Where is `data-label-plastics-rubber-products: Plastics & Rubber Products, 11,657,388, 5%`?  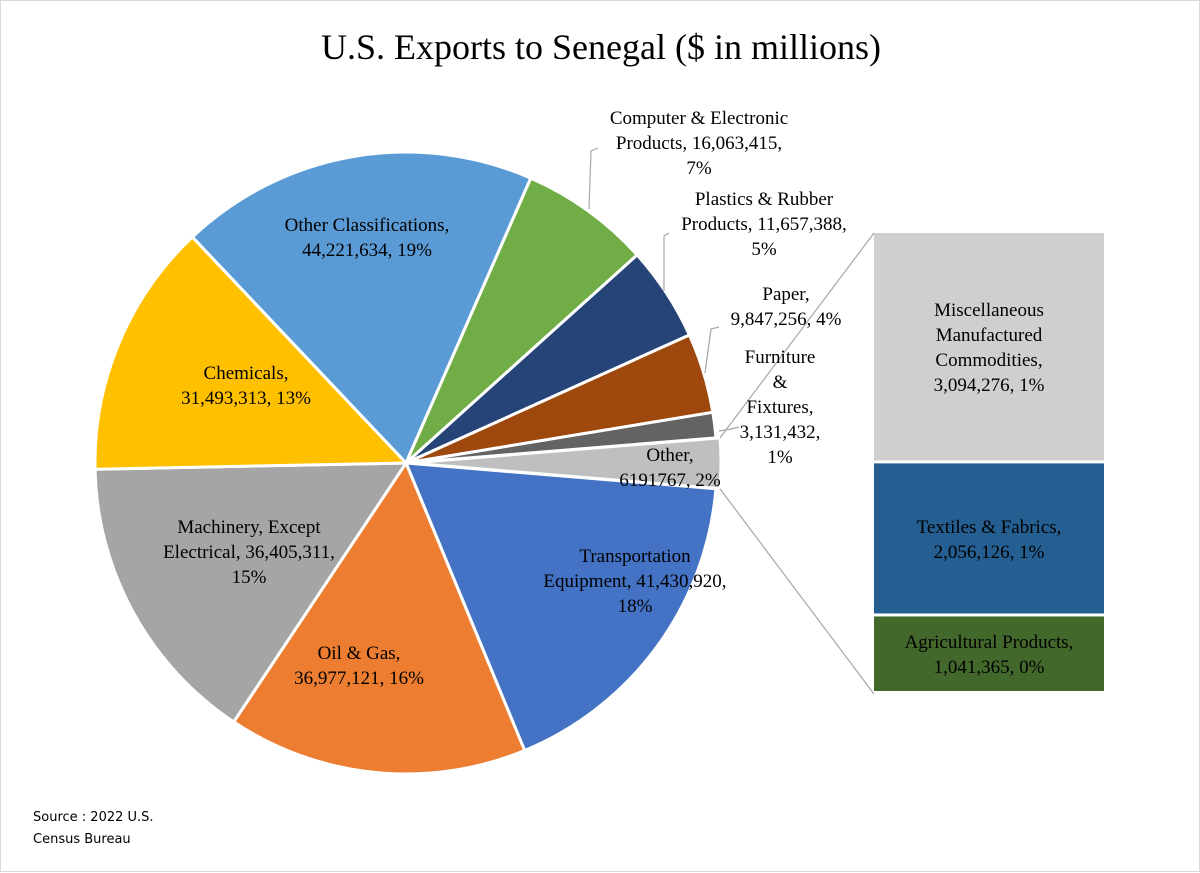 data-label-plastics-rubber-products: Plastics & Rubber Products, 11,657,388, 5% is located at coordinates (764, 224).